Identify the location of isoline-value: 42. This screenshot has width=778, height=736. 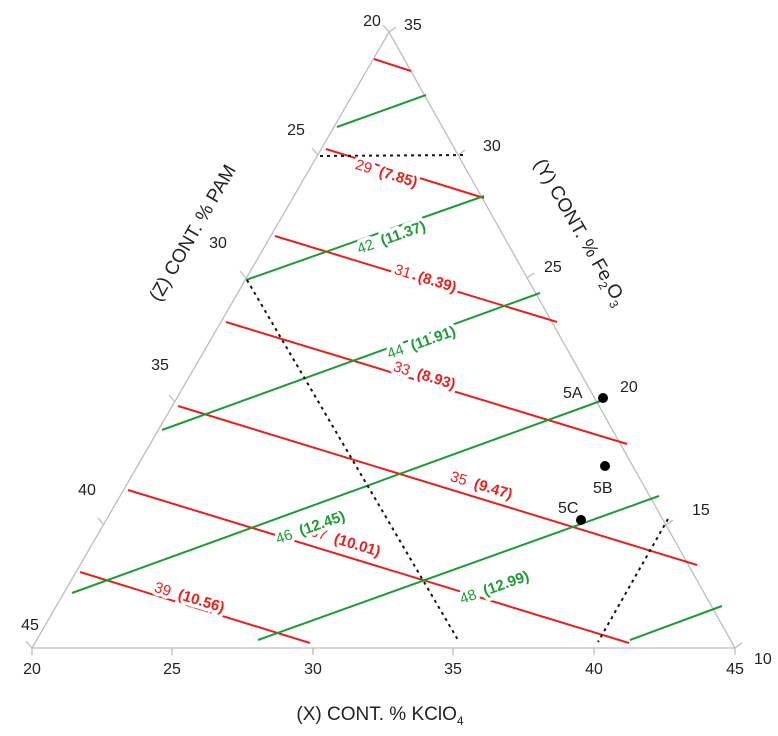
(365, 247).